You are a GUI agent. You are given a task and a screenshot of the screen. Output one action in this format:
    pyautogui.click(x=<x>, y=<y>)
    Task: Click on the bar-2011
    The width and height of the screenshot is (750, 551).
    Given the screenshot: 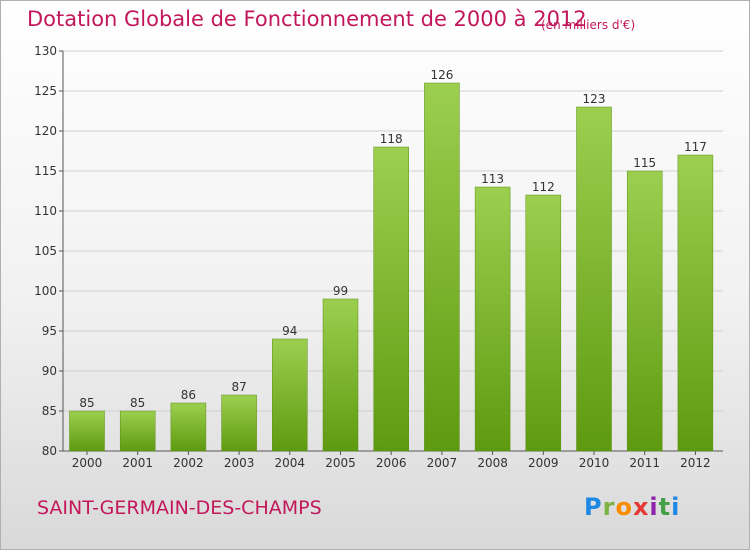 What is the action you would take?
    pyautogui.click(x=644, y=311)
    